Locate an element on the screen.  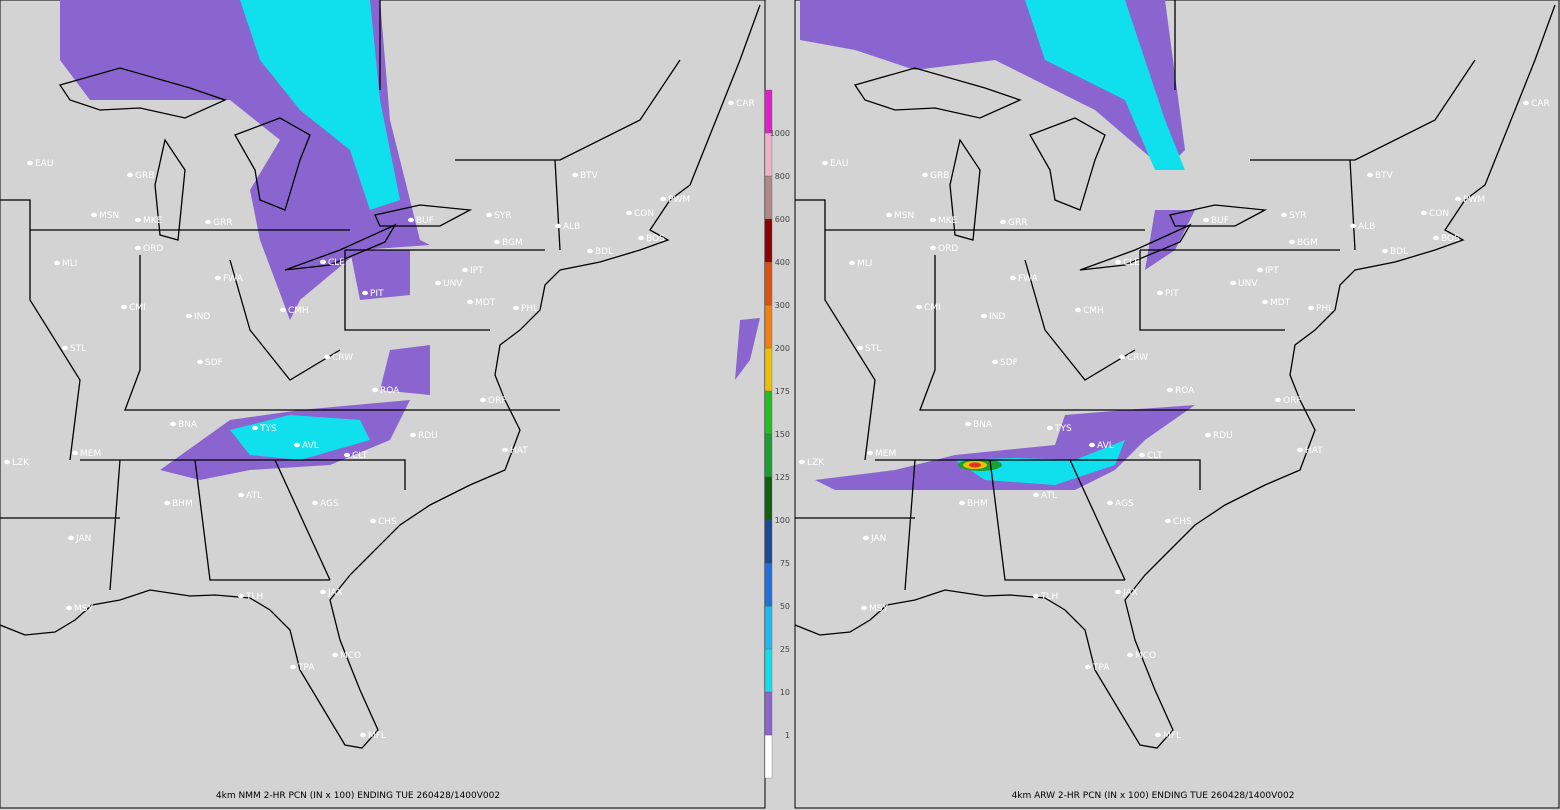
station-label: AGS is located at coordinates (1124, 504).